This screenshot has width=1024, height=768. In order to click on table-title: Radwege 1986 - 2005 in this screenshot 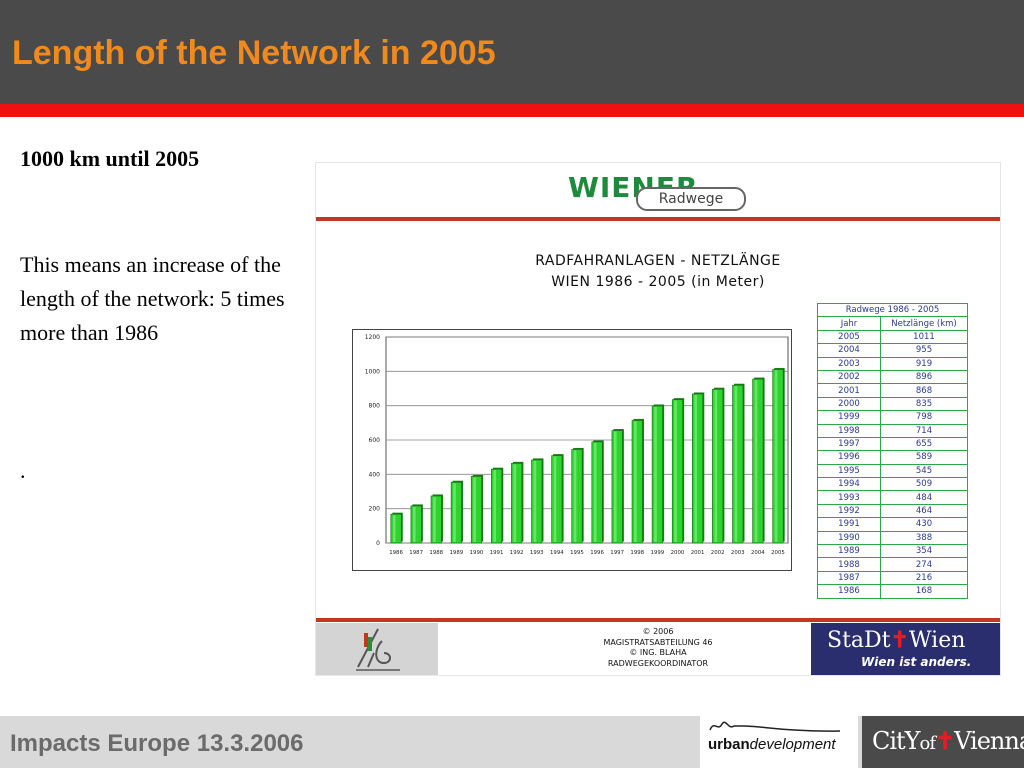, I will do `click(892, 310)`.